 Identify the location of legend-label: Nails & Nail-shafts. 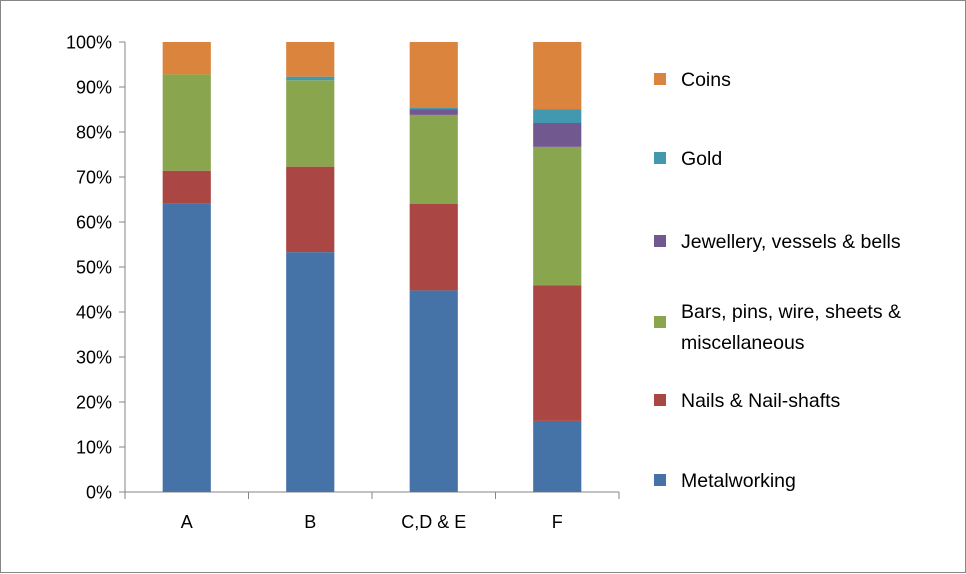
(761, 401).